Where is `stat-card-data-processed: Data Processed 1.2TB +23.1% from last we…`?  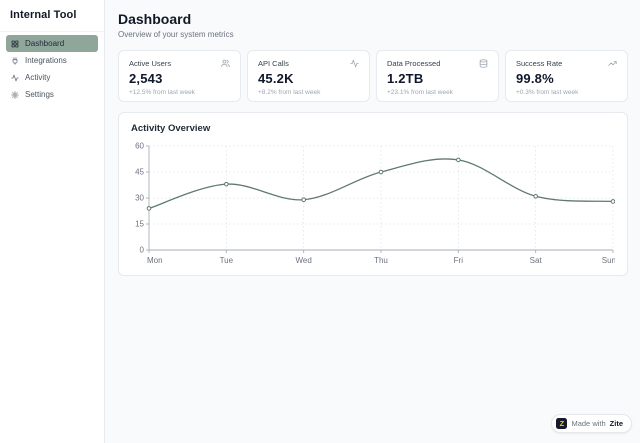
stat-card-data-processed: Data Processed 1.2TB +23.1% from last we… is located at coordinates (437, 76).